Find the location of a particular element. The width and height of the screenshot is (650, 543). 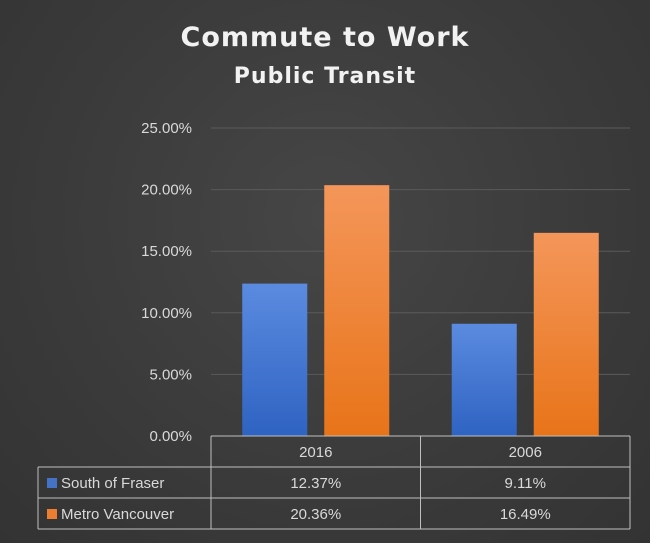

y-tick-label: 0.00% is located at coordinates (170, 436).